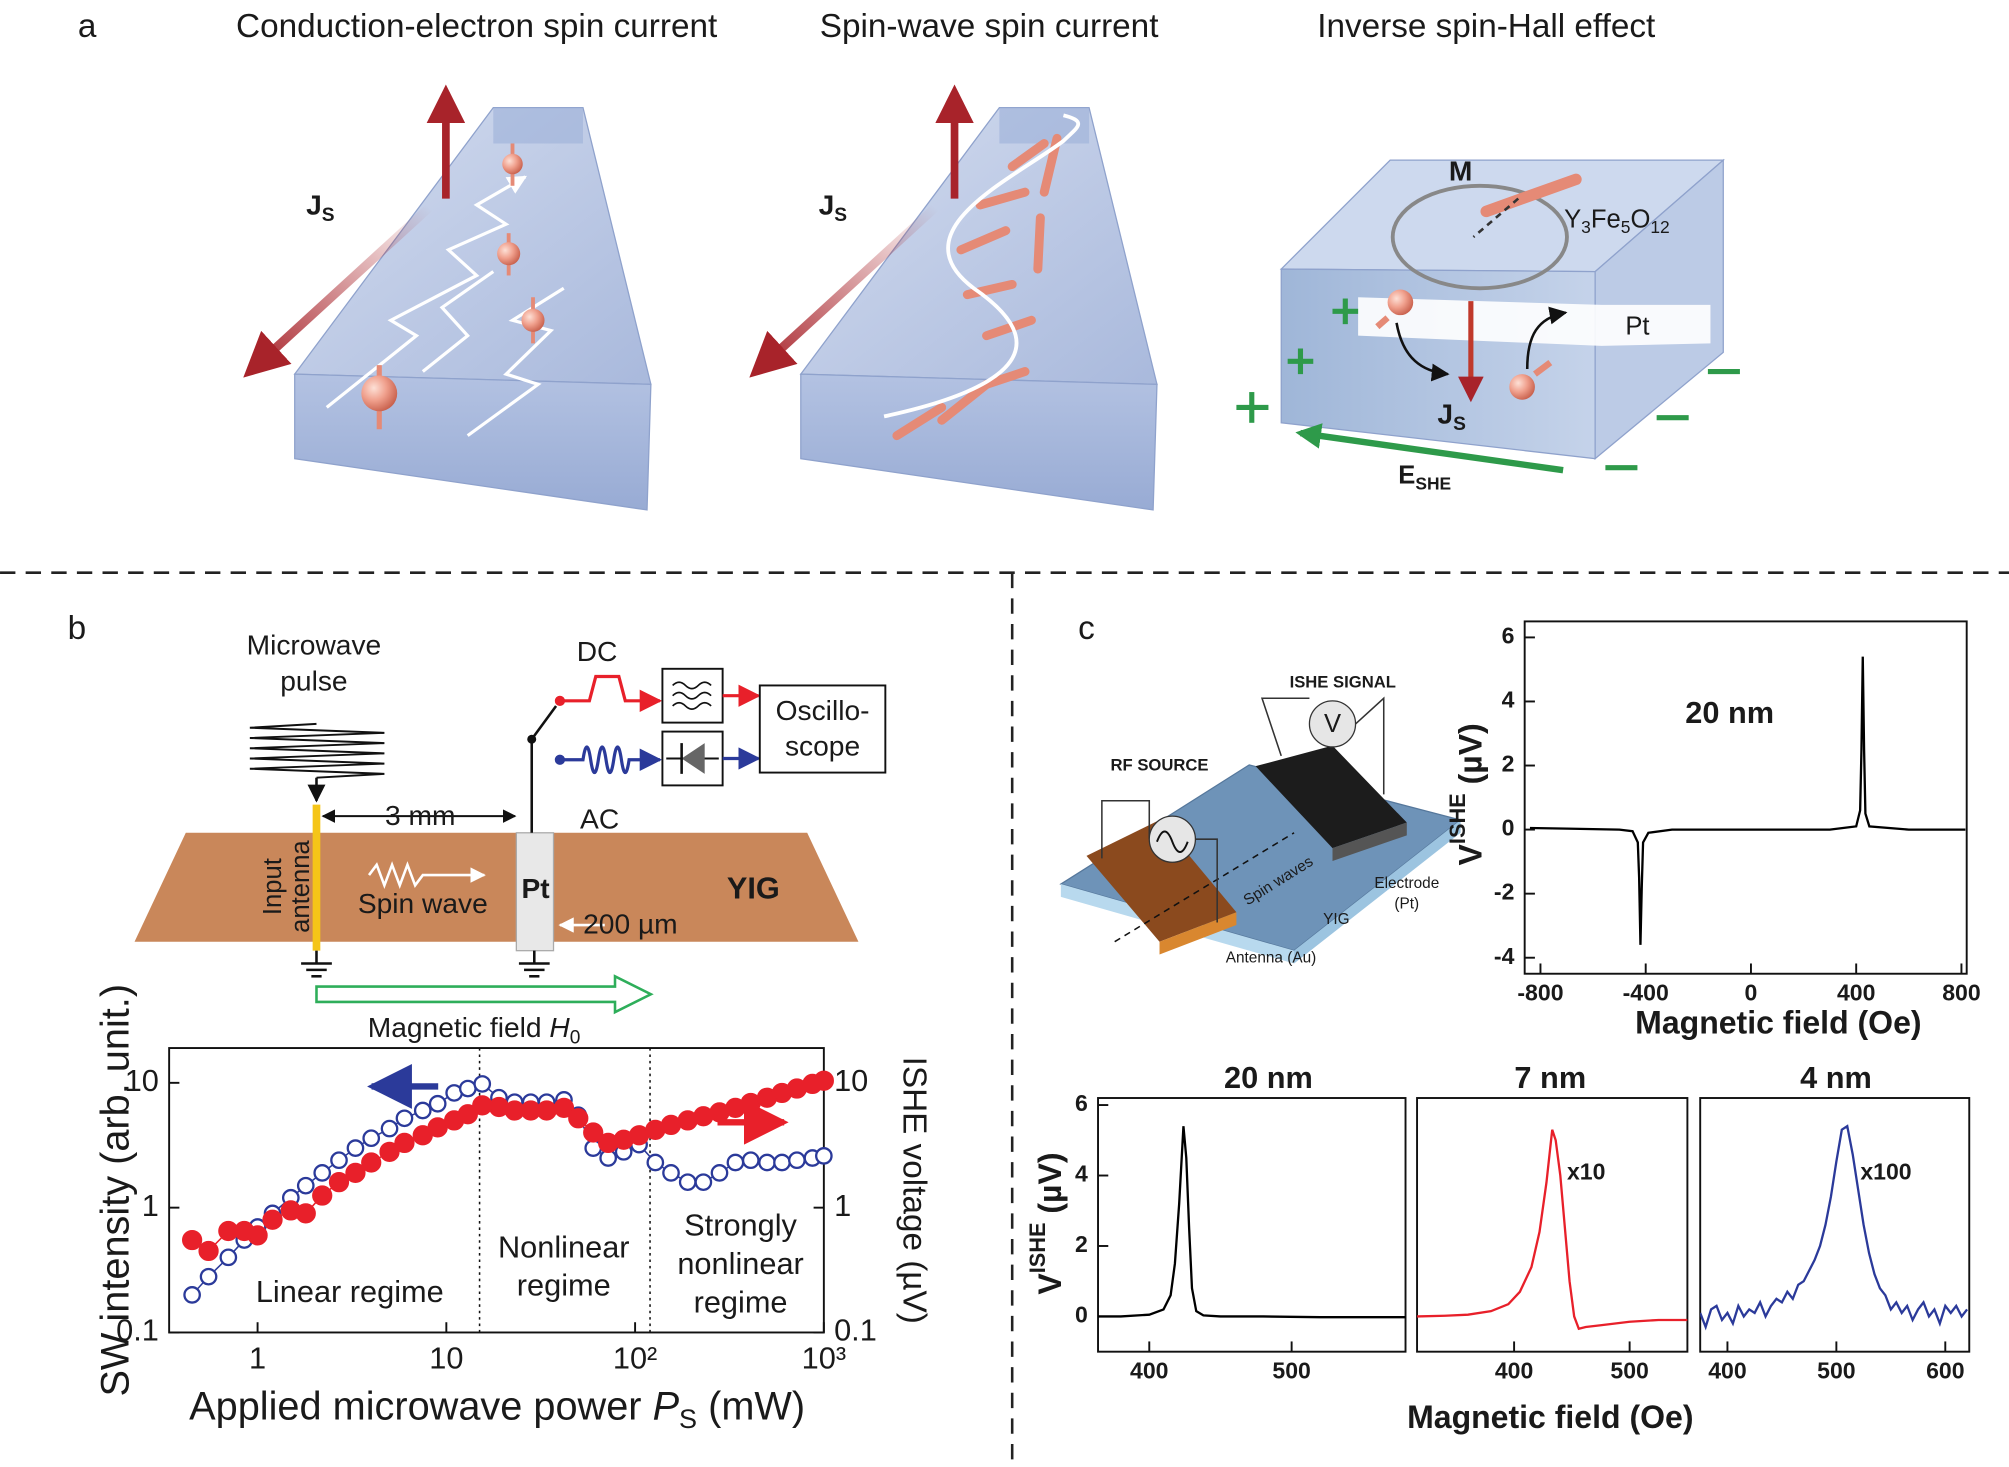 This screenshot has height=1467, width=2009. What do you see at coordinates (476, 26) in the screenshot?
I see `panel-title: Conduction-electron spin current` at bounding box center [476, 26].